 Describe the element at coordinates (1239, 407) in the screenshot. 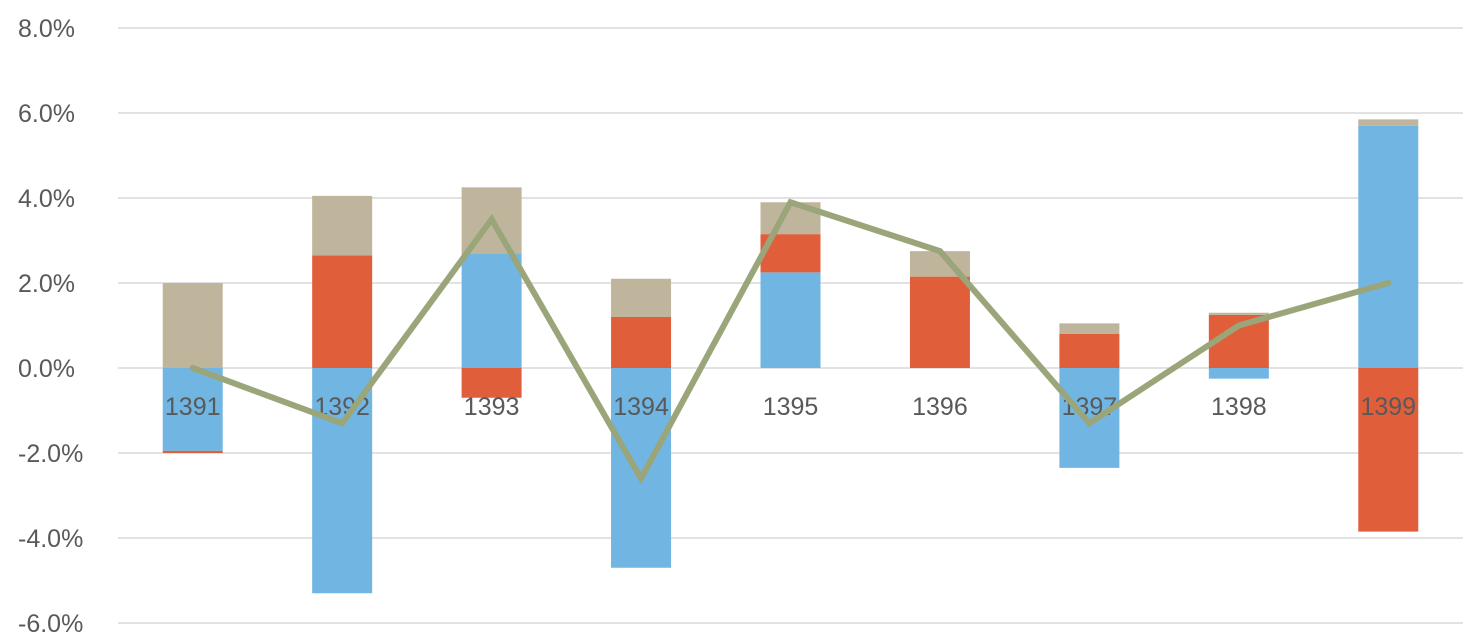

I see `x-tick-label: 1398` at that location.